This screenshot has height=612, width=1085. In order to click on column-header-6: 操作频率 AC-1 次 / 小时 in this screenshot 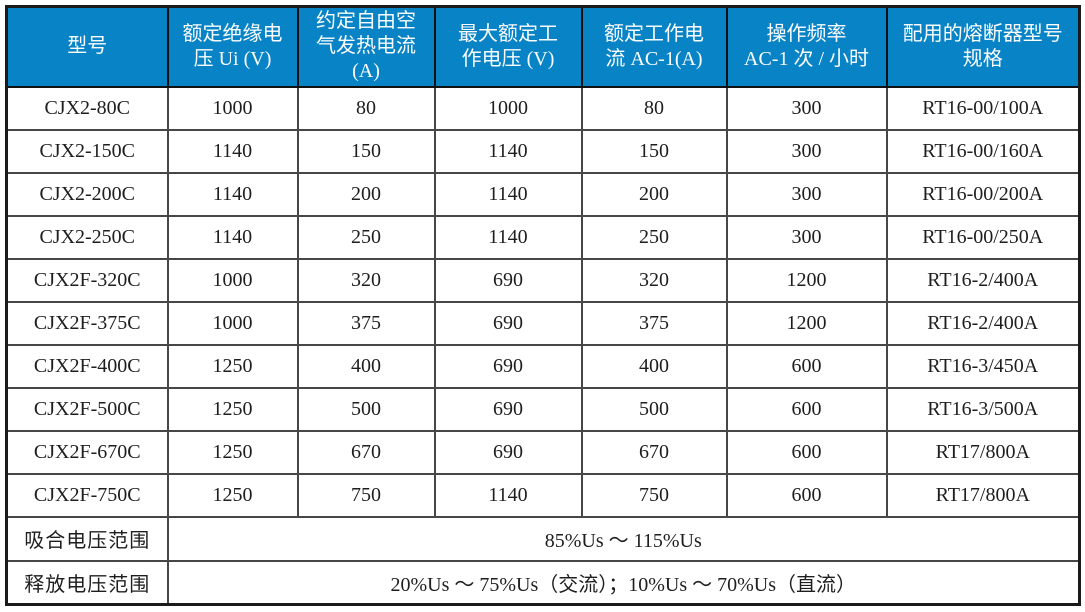, I will do `click(806, 46)`.